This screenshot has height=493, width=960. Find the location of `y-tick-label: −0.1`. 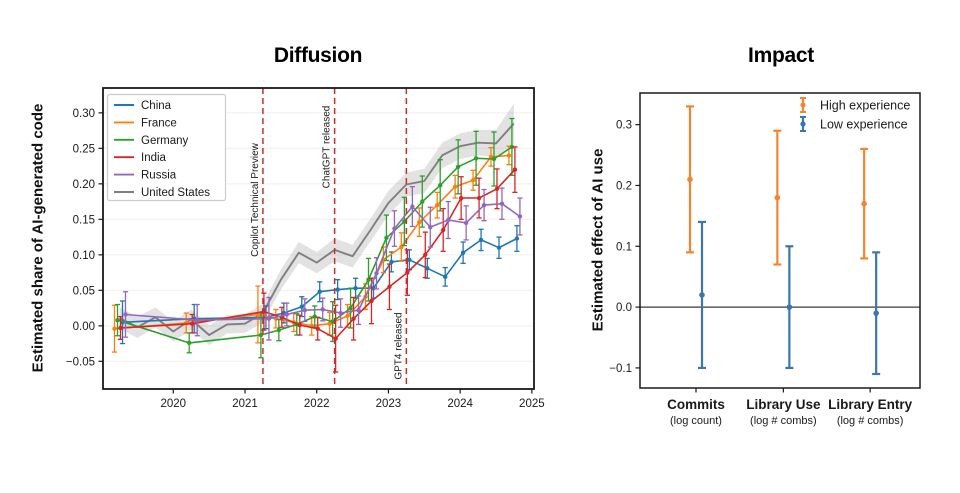

y-tick-label: −0.1 is located at coordinates (620, 369).